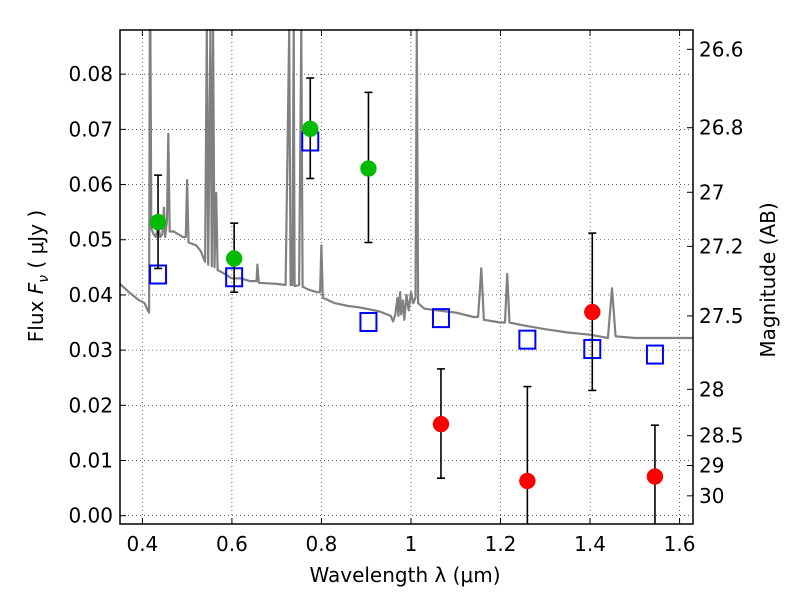 This screenshot has height=600, width=800. What do you see at coordinates (36, 242) in the screenshot?
I see `y-axis-label-unit: ( μJy )` at bounding box center [36, 242].